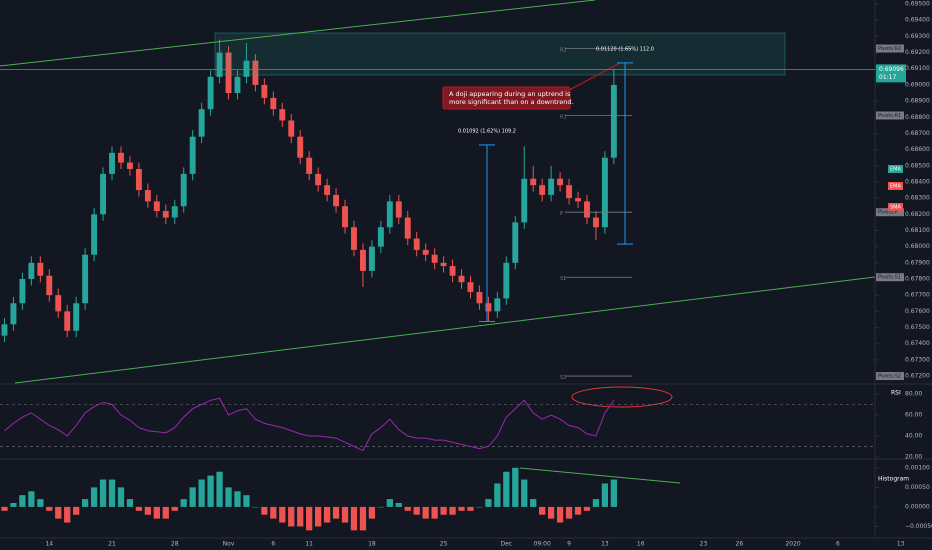  Describe the element at coordinates (917, 487) in the screenshot. I see `hist-tick-label: 0.00050` at that location.